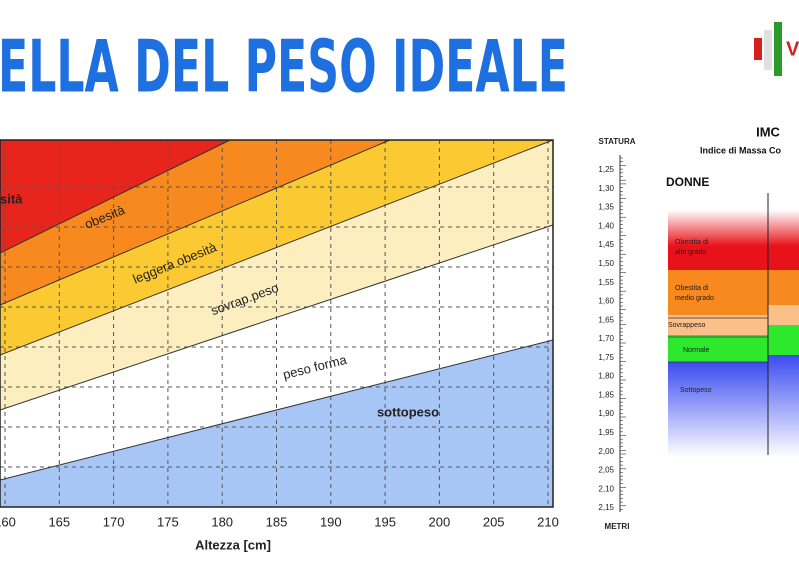  I want to click on x-tick-label: 200, so click(440, 521).